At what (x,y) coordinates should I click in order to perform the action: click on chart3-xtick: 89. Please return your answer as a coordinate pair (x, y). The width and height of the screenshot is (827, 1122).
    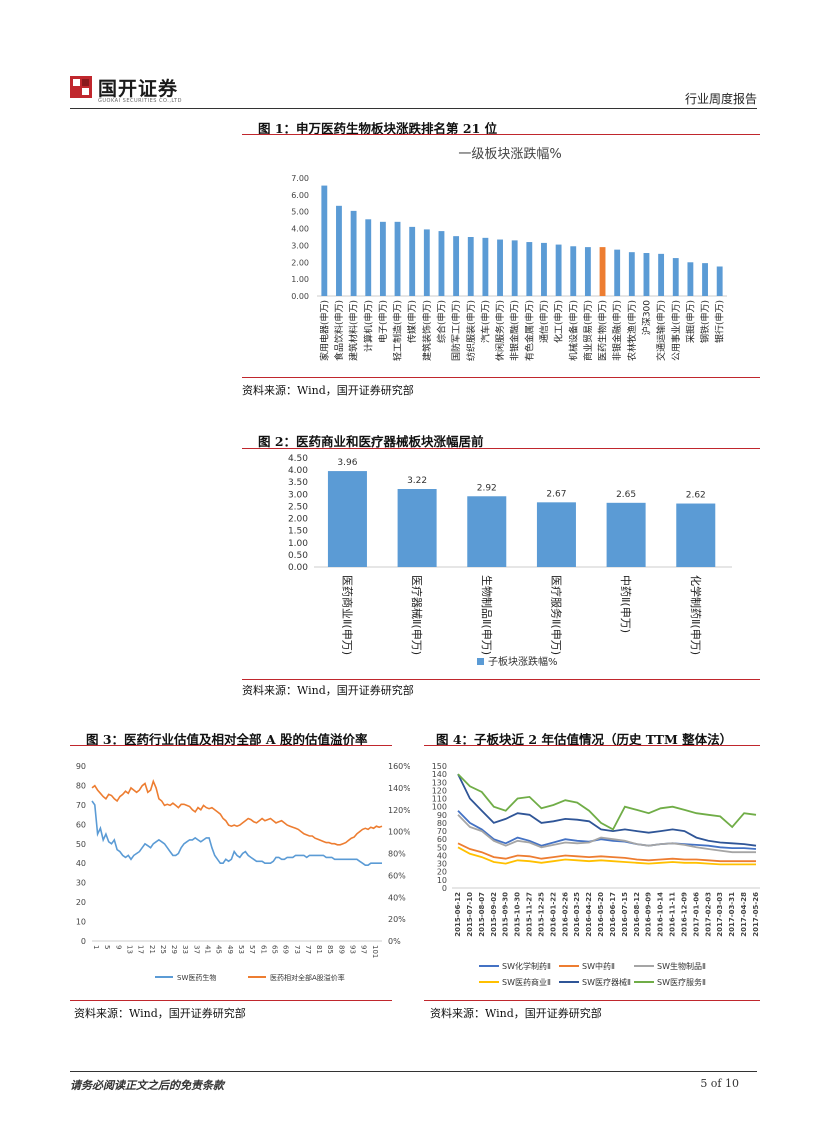
    Looking at the image, I should click on (341, 949).